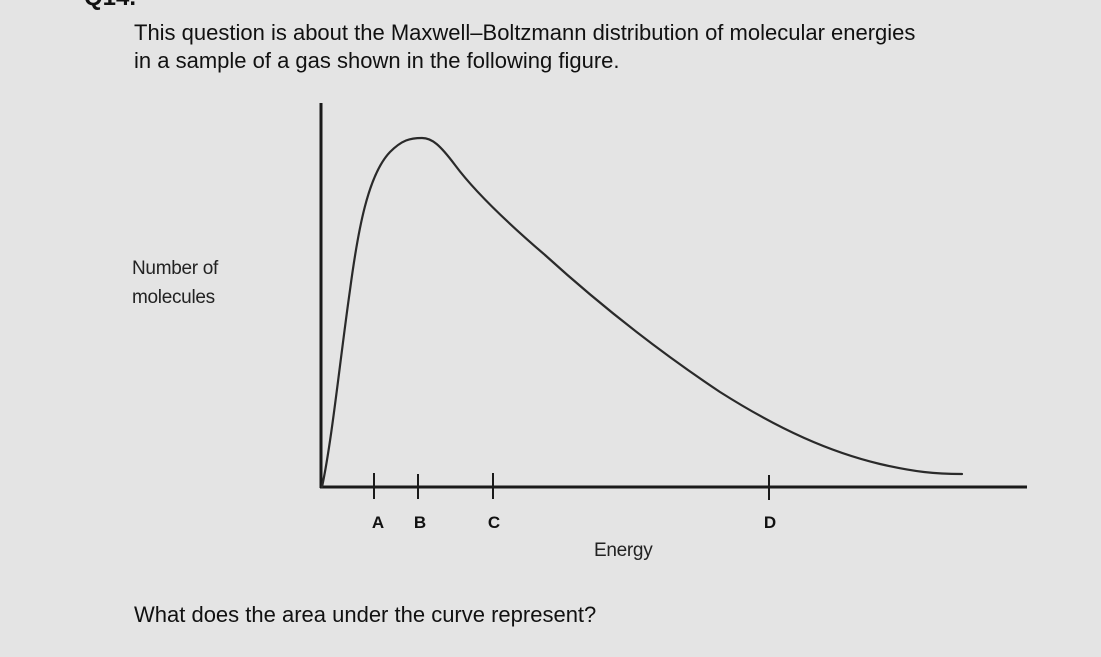 The height and width of the screenshot is (657, 1101). What do you see at coordinates (378, 522) in the screenshot?
I see `tick-label-a: A` at bounding box center [378, 522].